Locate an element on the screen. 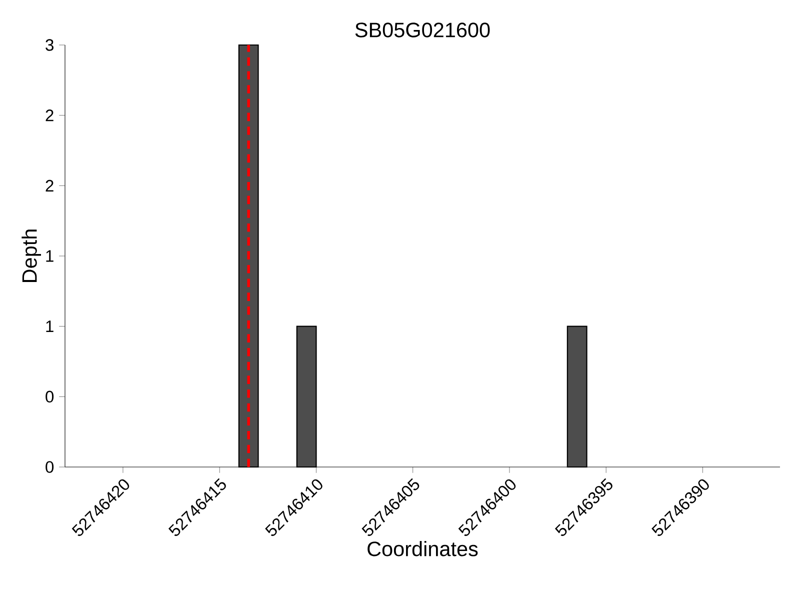 The image size is (800, 600). y-tick-label: 3 is located at coordinates (50, 45).